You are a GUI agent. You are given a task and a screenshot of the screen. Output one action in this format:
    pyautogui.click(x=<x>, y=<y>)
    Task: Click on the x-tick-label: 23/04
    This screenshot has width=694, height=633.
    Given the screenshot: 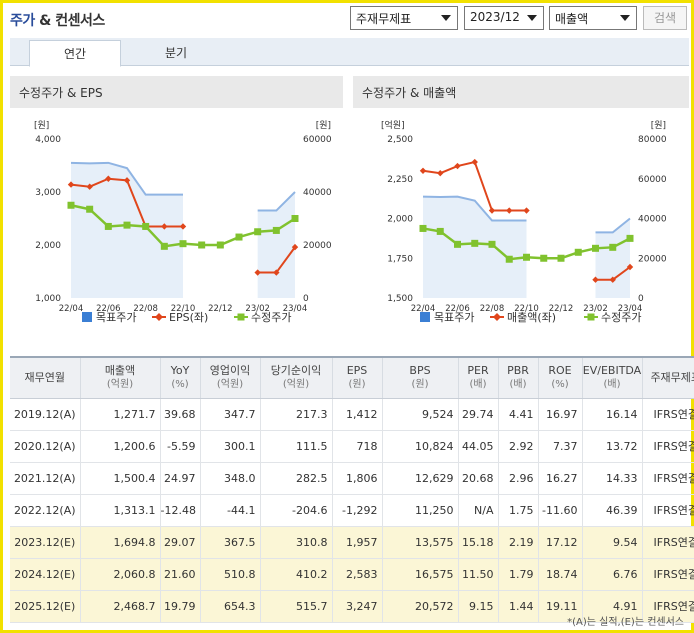 What is the action you would take?
    pyautogui.click(x=630, y=309)
    